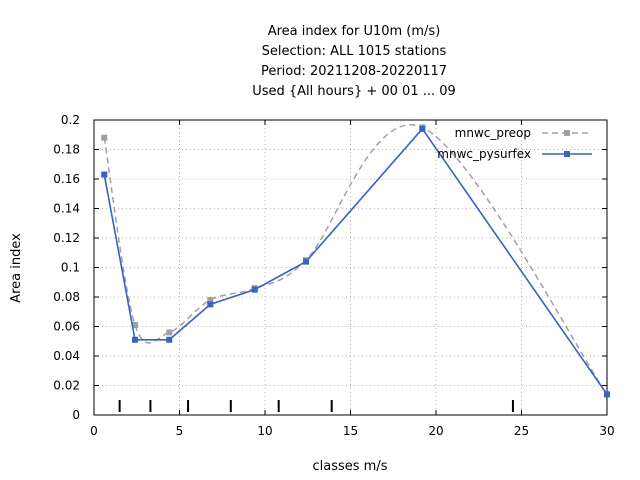 This screenshot has height=480, width=640. Describe the element at coordinates (66, 209) in the screenshot. I see `y-tick-label: 0.14` at that location.